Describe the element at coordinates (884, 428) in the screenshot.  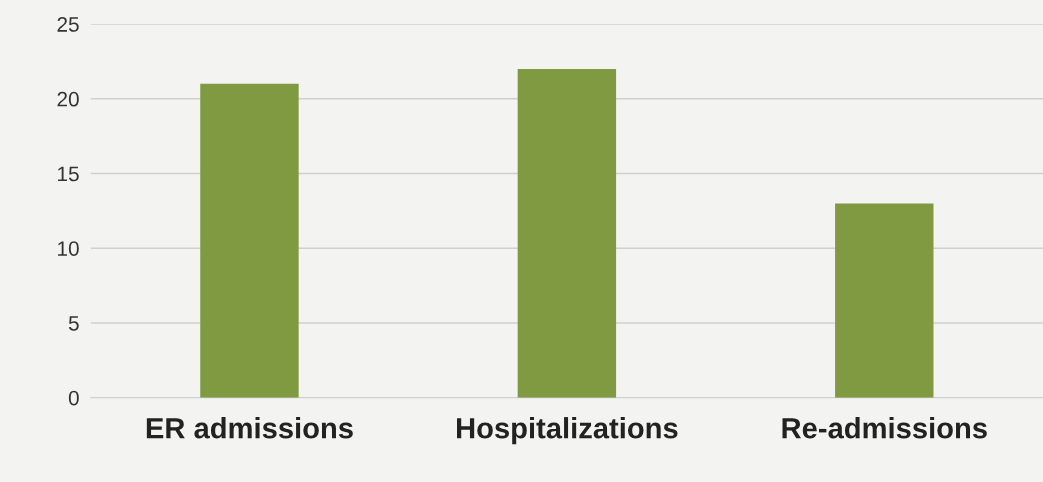
I see `x-tick-label: Re-admissions` at that location.